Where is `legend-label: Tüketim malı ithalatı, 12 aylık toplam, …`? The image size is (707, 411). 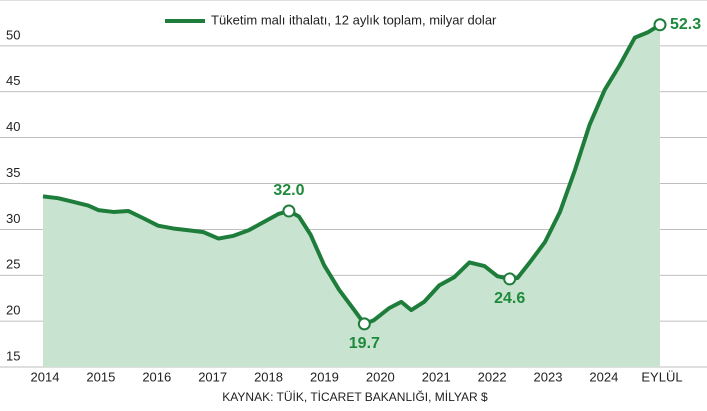 legend-label: Tüketim malı ithalatı, 12 aylık toplam, … is located at coordinates (354, 19).